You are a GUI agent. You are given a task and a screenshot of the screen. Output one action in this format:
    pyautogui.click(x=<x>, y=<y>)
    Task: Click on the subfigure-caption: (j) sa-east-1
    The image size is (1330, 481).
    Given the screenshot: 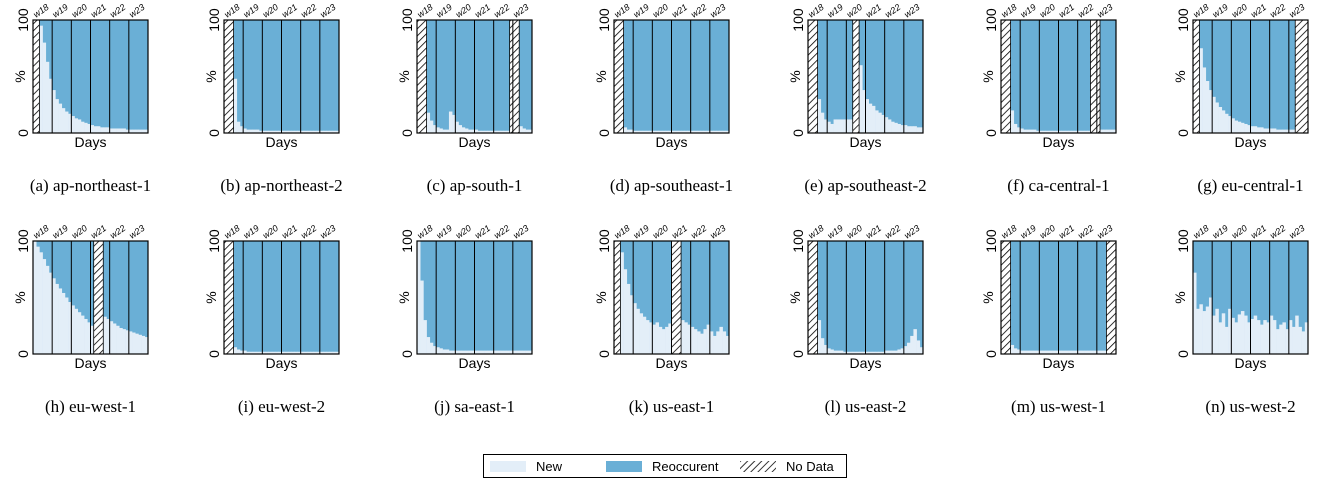 What is the action you would take?
    pyautogui.click(x=474, y=406)
    